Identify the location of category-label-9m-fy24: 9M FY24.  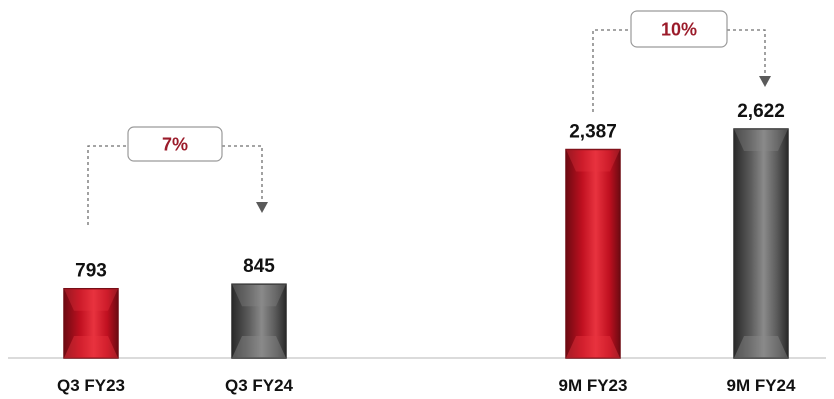
(762, 385).